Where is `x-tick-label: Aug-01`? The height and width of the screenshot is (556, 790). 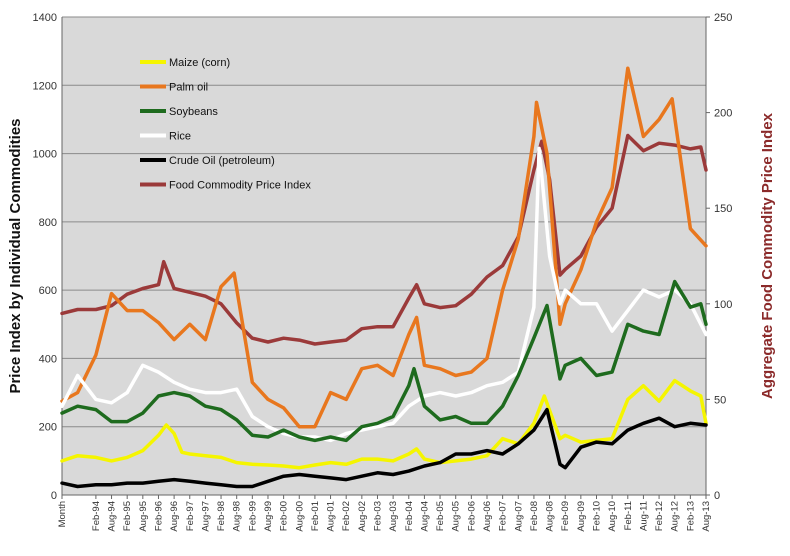
x-tick-label: Aug-01 is located at coordinates (331, 516).